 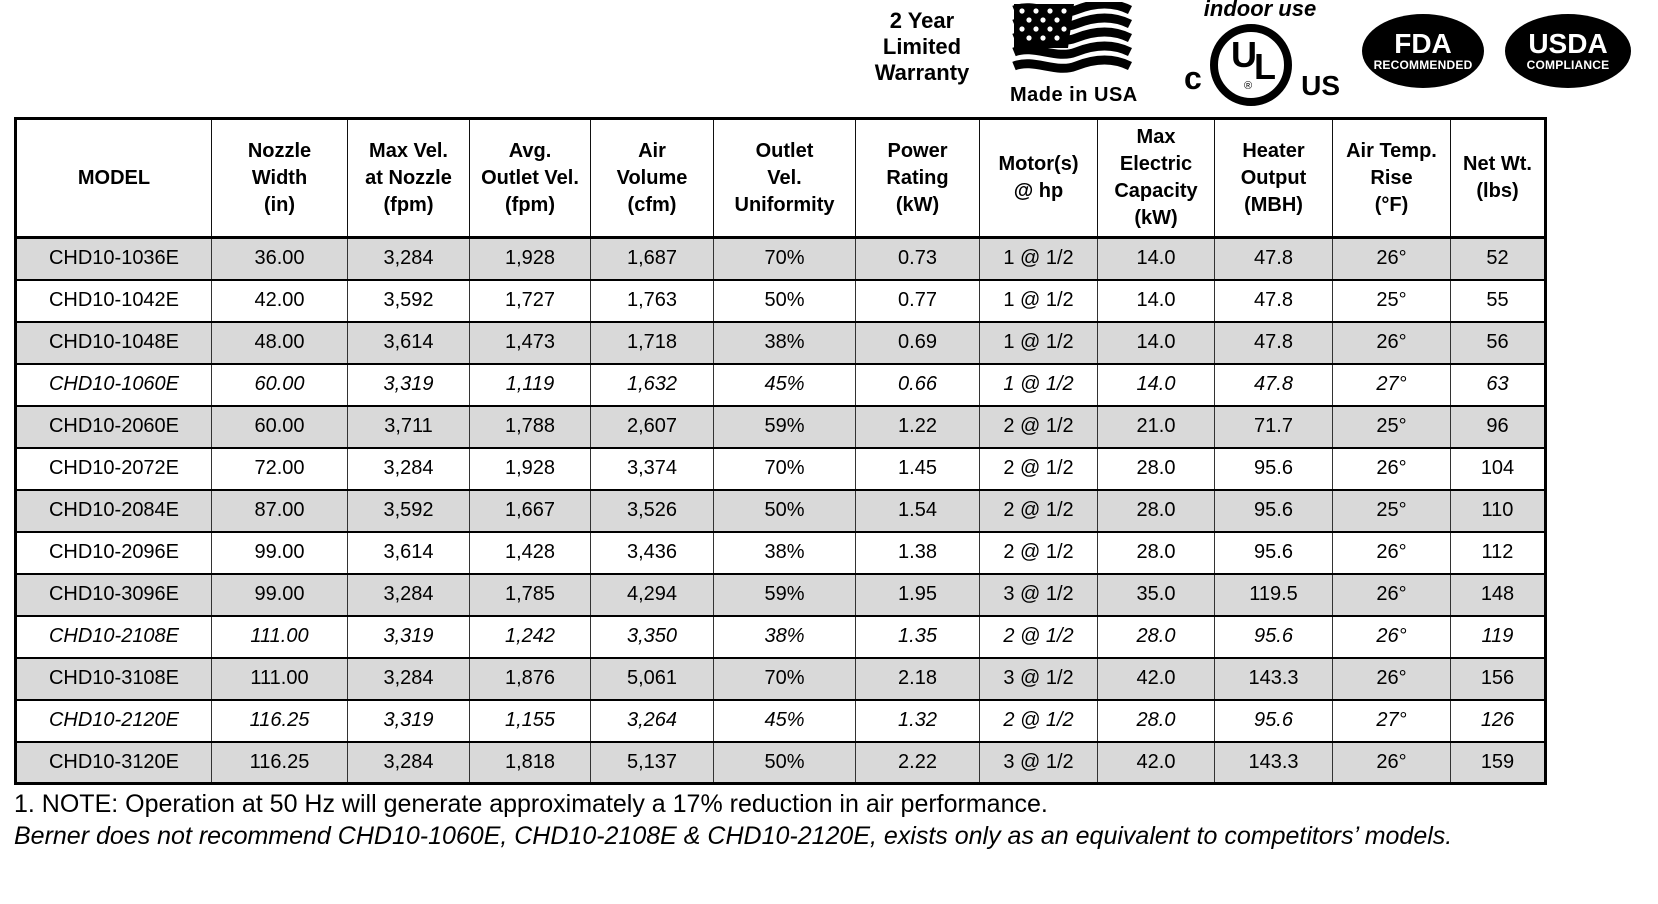 What do you see at coordinates (917, 552) in the screenshot?
I see `data-cell: 1.38` at bounding box center [917, 552].